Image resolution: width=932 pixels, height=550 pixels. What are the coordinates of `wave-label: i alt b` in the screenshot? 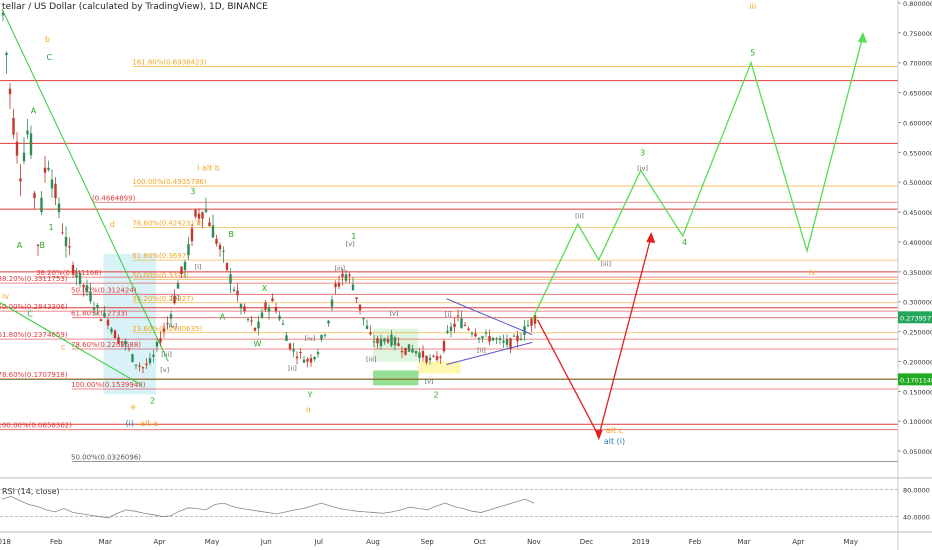 It's located at (208, 167).